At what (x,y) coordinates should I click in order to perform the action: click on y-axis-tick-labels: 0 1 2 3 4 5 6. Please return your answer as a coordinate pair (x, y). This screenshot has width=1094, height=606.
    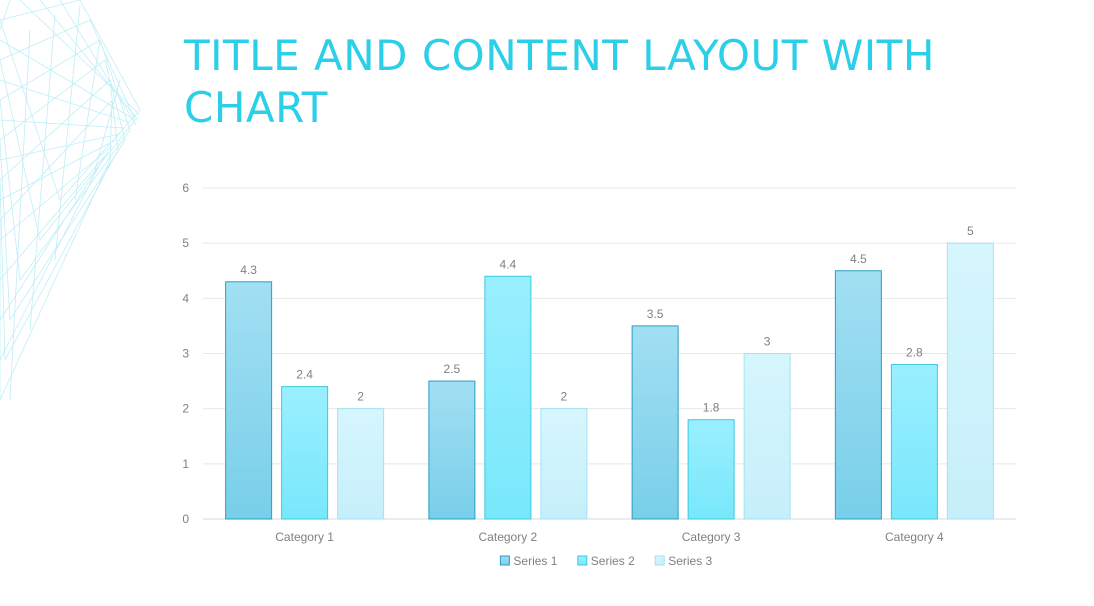
    Looking at the image, I should click on (185, 353).